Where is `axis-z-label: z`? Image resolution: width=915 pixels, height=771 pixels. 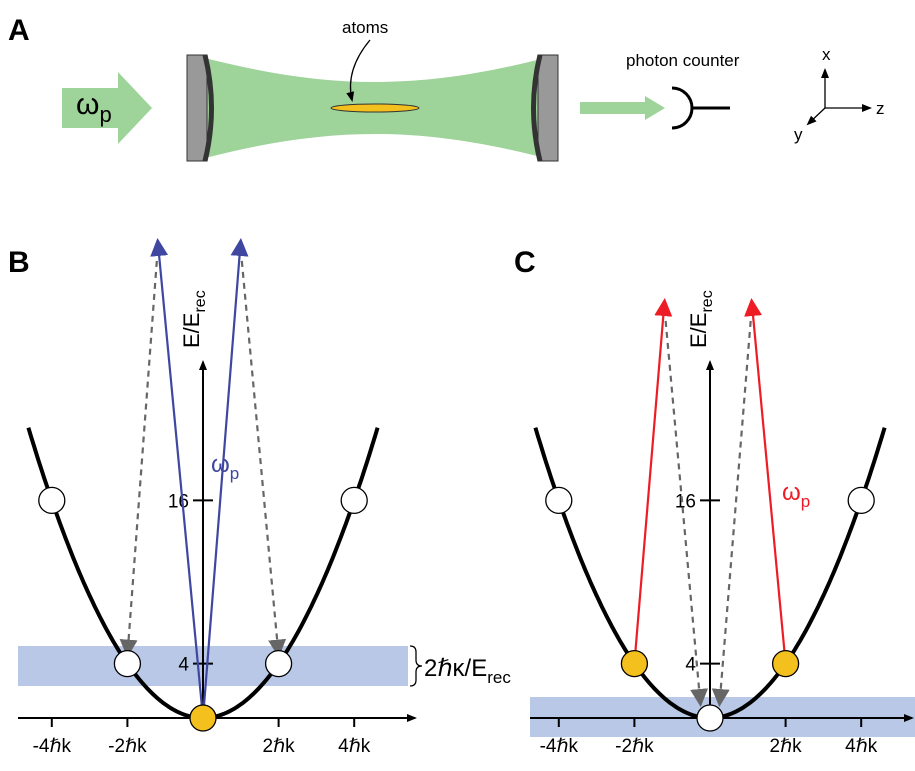 axis-z-label: z is located at coordinates (880, 108).